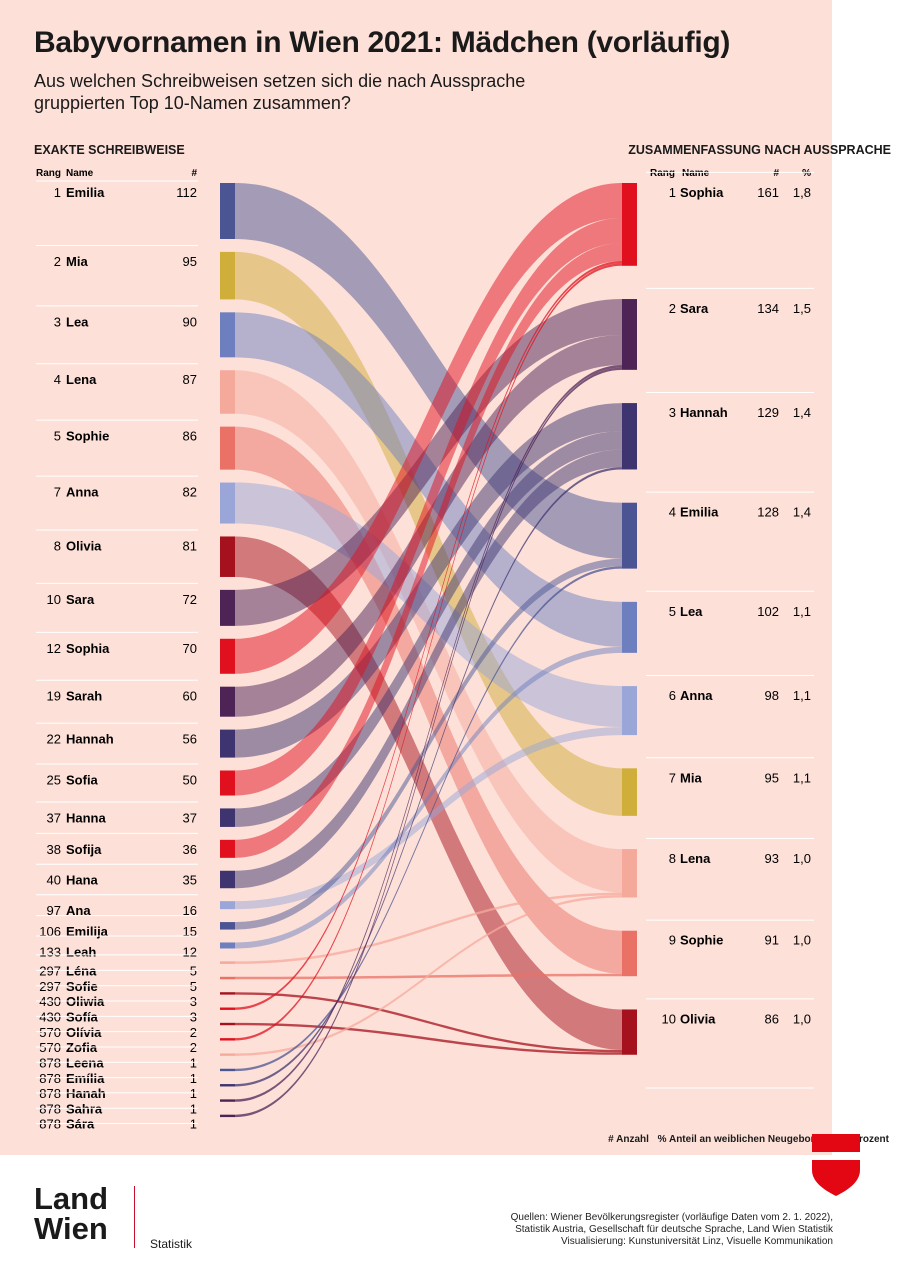 Image resolution: width=905 pixels, height=1280 pixels. Describe the element at coordinates (227, 335) in the screenshot. I see `left-bar-lea` at that location.